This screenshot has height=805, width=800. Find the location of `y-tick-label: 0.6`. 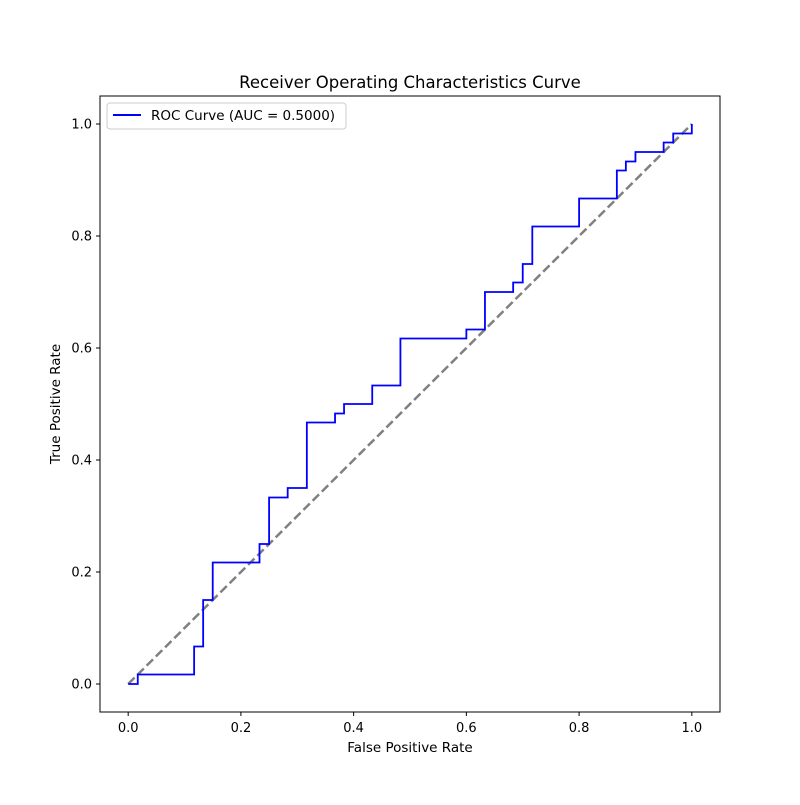

y-tick-label: 0.6 is located at coordinates (81, 349).